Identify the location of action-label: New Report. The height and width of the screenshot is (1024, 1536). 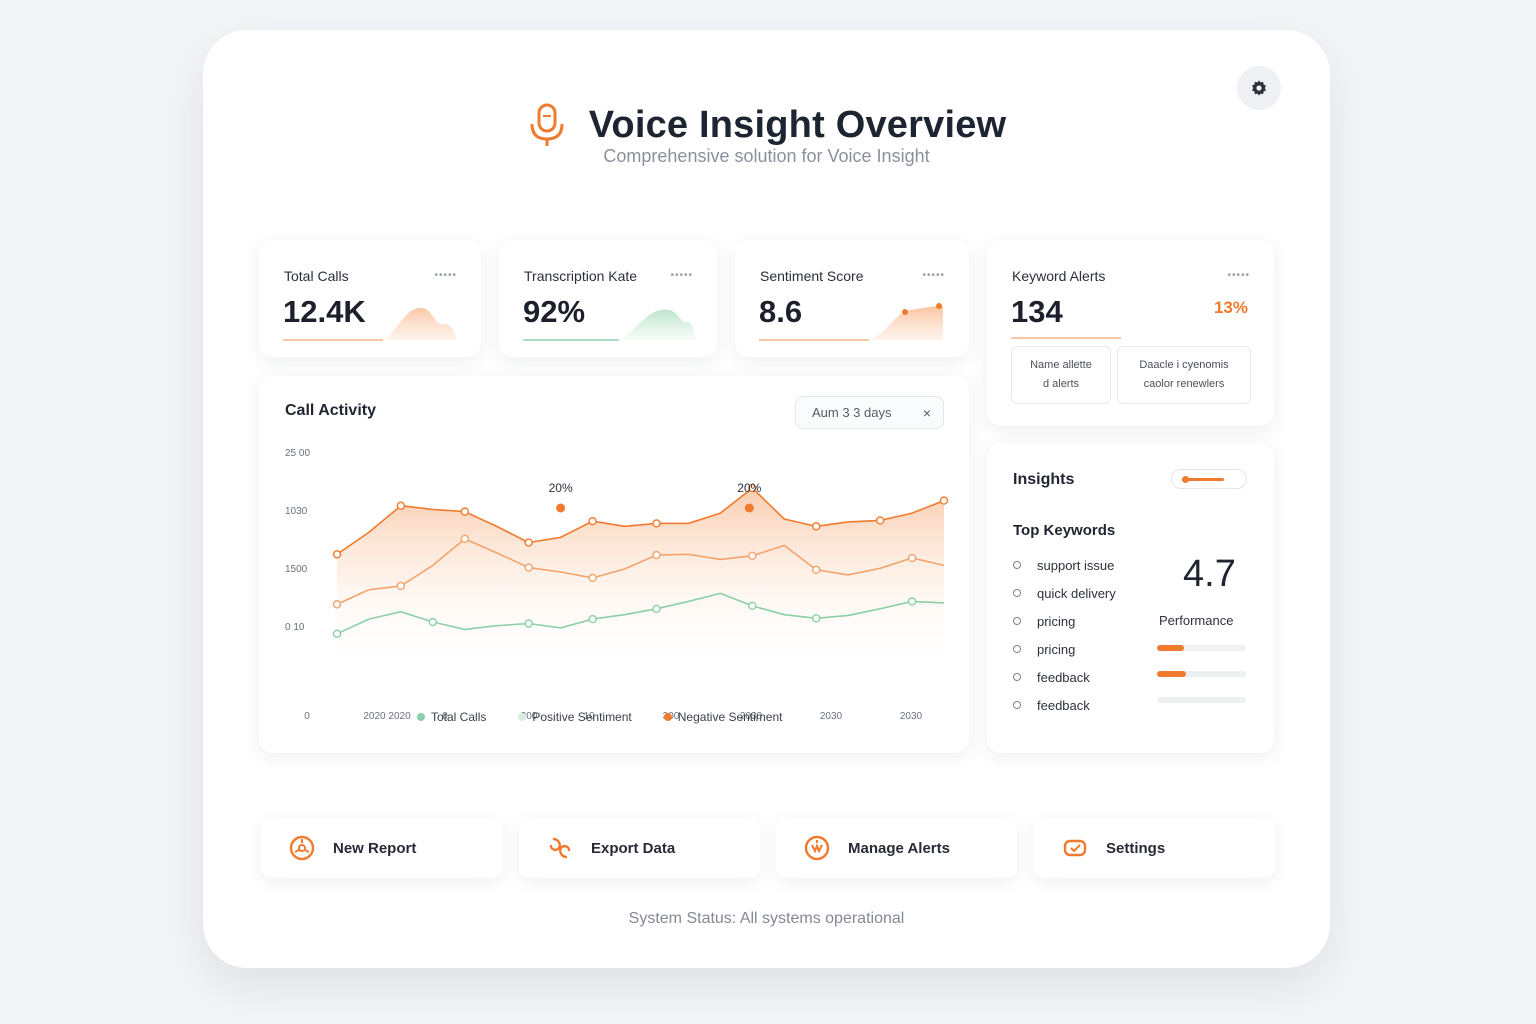
(375, 848).